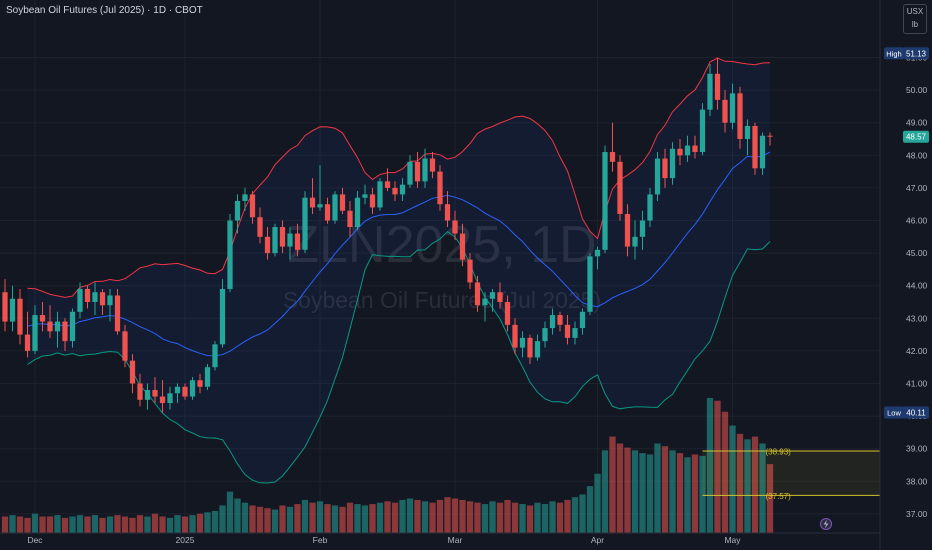 This screenshot has width=932, height=550. Describe the element at coordinates (906, 275) in the screenshot. I see `price-axis-bg` at that location.